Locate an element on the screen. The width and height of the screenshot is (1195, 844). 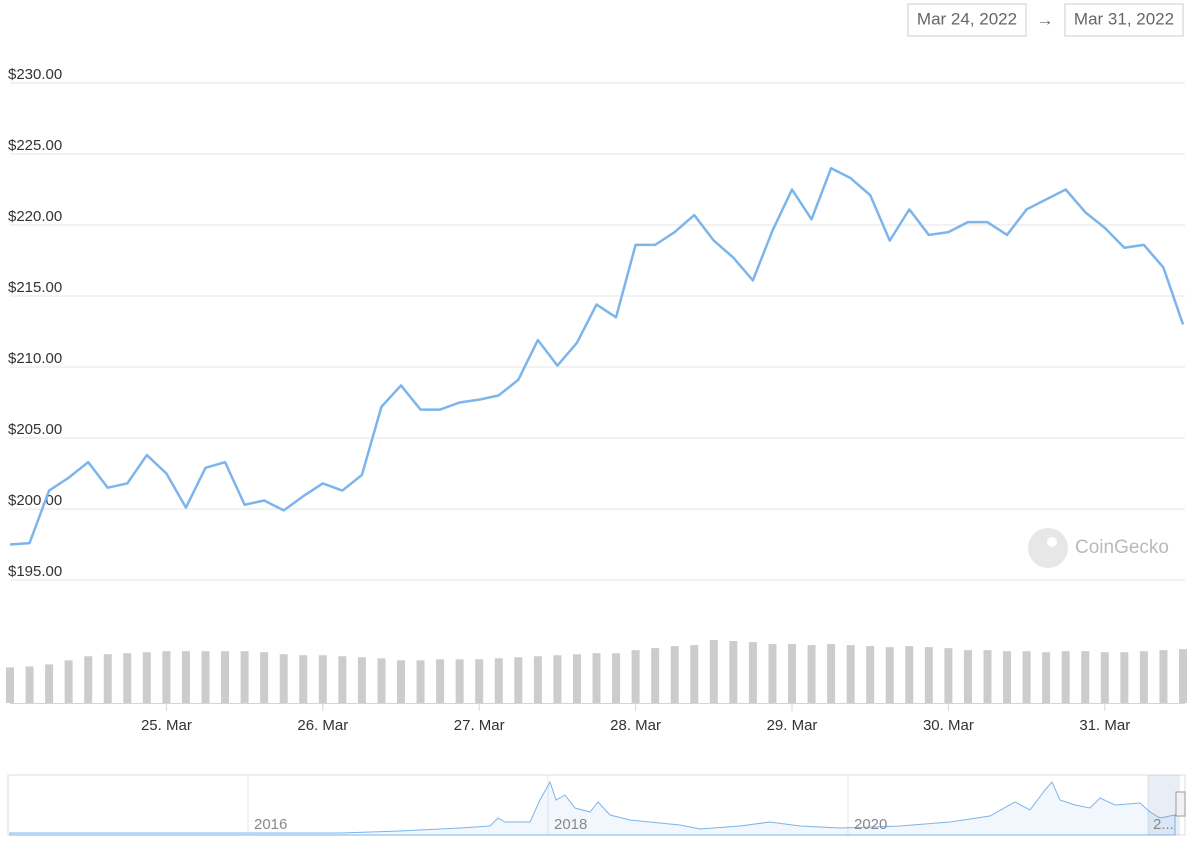
y-tick-label: $200.00 is located at coordinates (35, 500).